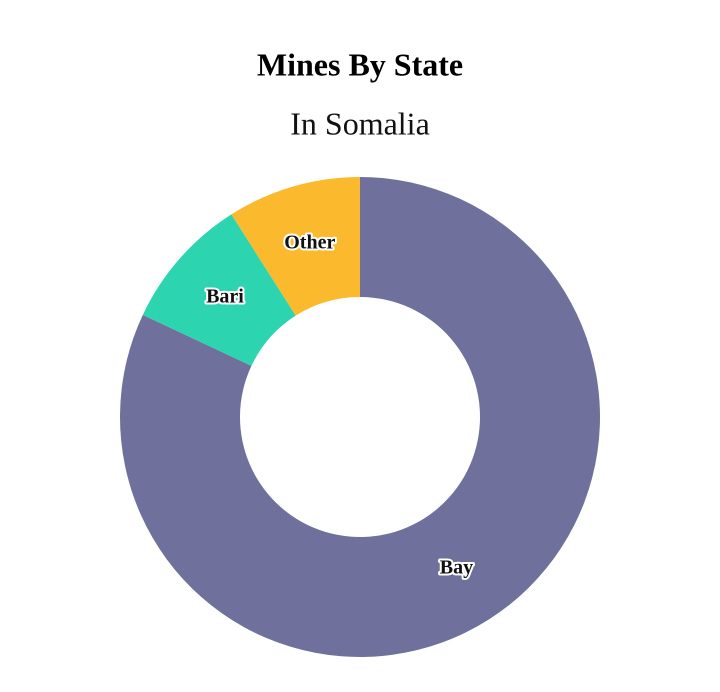 The image size is (720, 692). I want to click on chart-title: Mines By State, so click(360, 64).